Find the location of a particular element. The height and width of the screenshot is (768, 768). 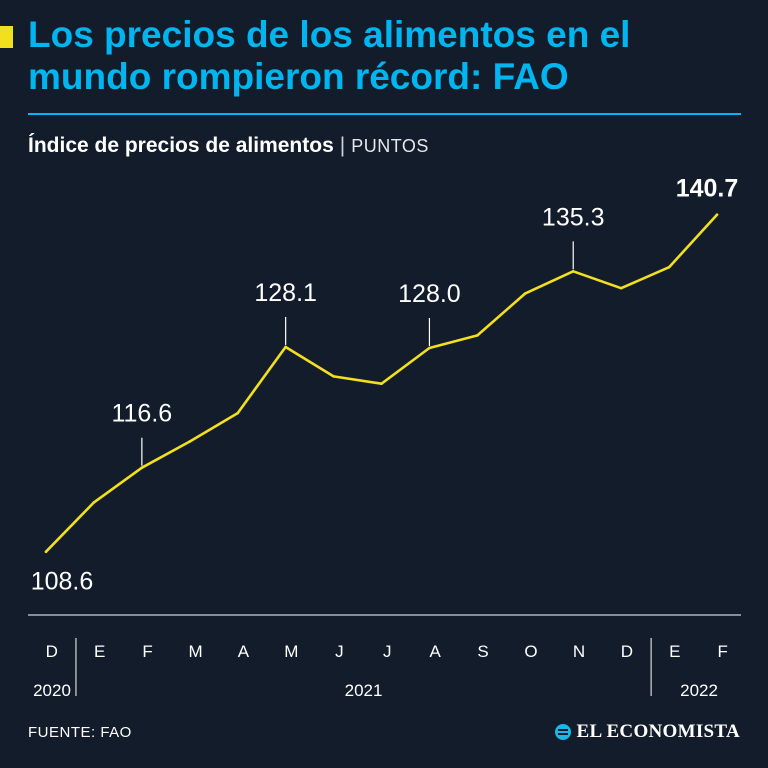

x-tick-label: O is located at coordinates (531, 651).